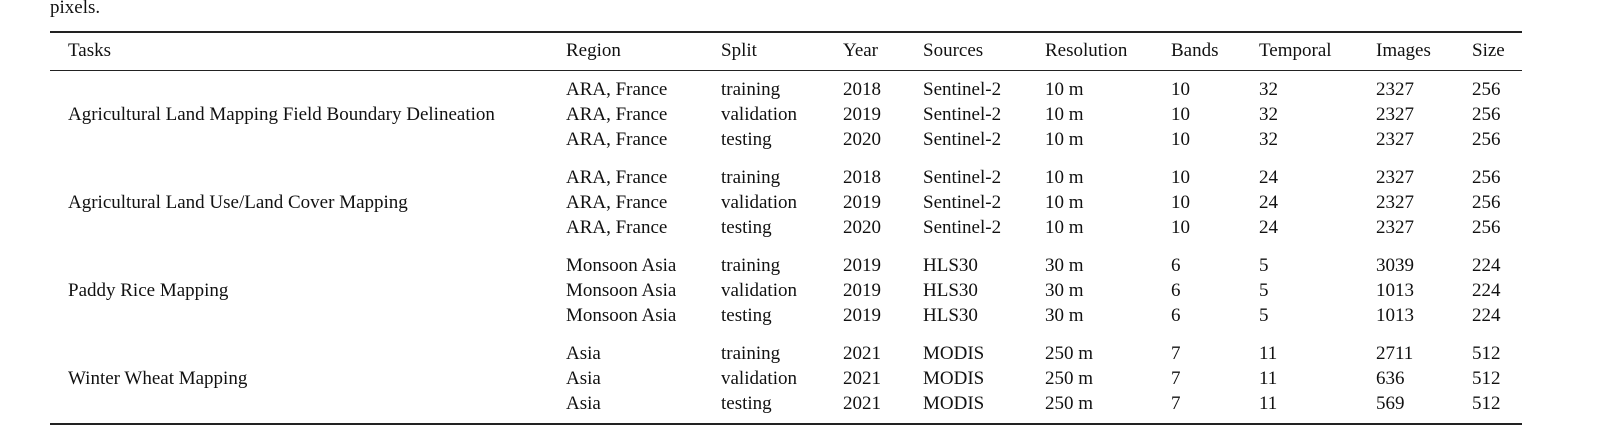 The height and width of the screenshot is (444, 1601). Describe the element at coordinates (1390, 403) in the screenshot. I see `table-cell: 569` at that location.